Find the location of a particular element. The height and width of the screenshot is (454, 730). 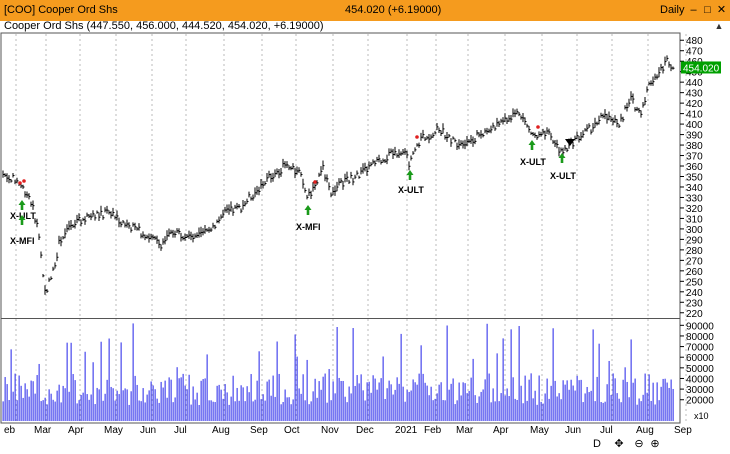

price-tick-label: 440 is located at coordinates (694, 83).